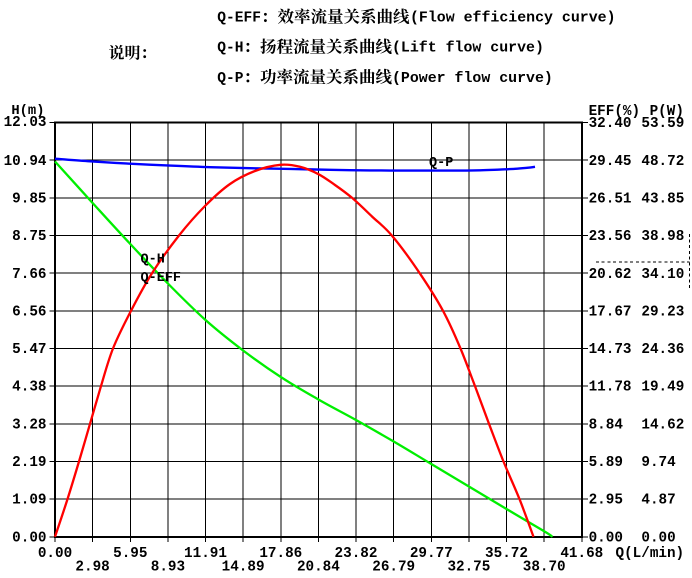 The height and width of the screenshot is (578, 692). What do you see at coordinates (29, 237) in the screenshot?
I see `svg-text: 8.75` at bounding box center [29, 237].